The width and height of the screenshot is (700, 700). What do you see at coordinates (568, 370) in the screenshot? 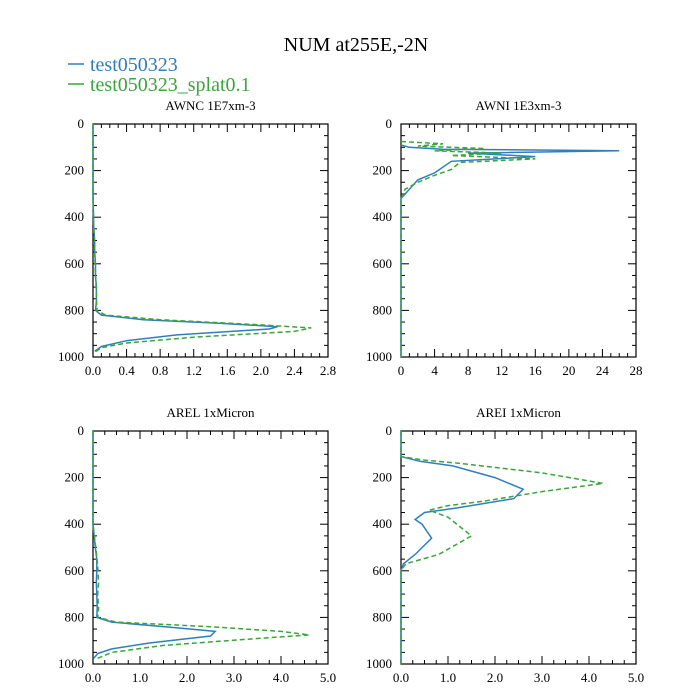
I see `x-tick-label: 20` at bounding box center [568, 370].